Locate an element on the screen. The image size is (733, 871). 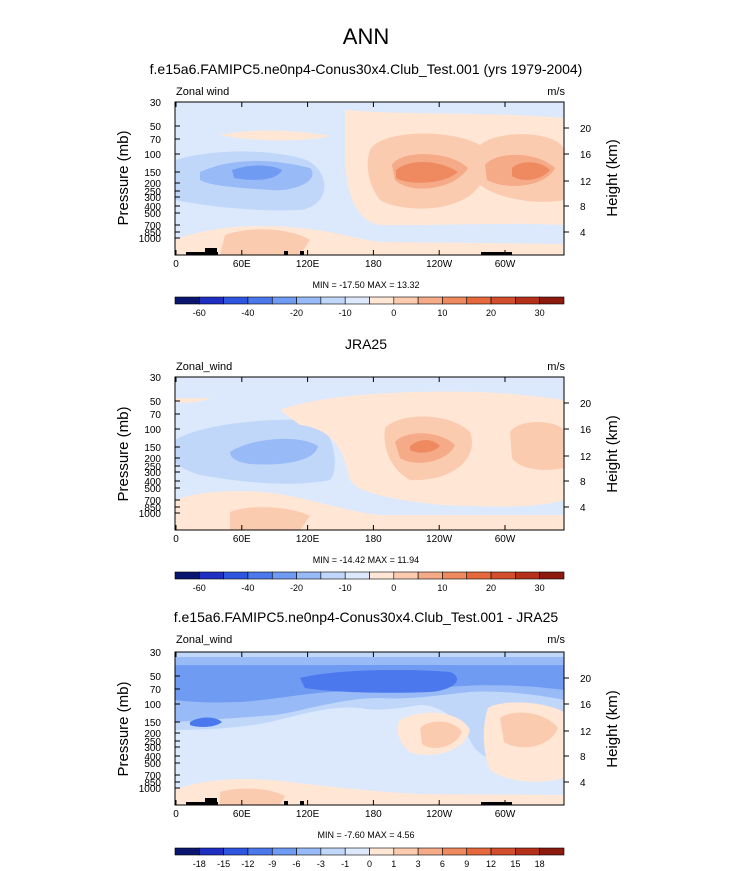
height-tick-label: 8 is located at coordinates (583, 757).